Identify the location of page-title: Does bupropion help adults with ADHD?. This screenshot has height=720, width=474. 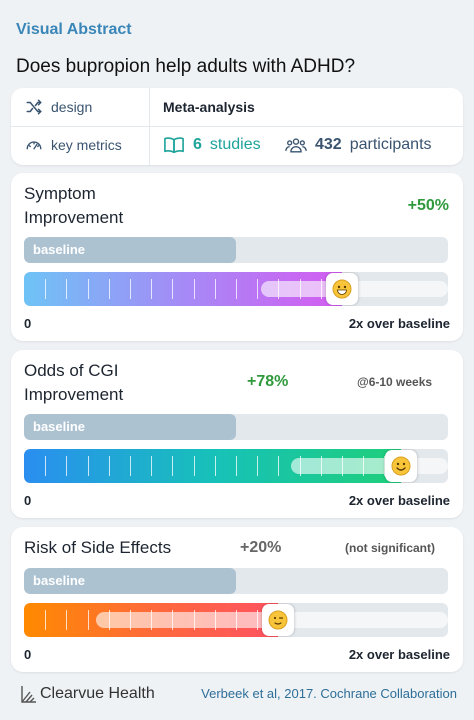
(186, 66).